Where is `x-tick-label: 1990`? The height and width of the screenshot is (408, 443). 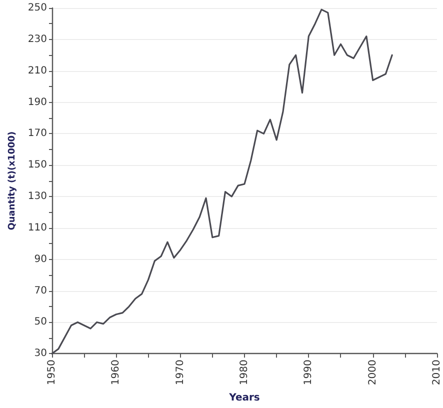 x-tick-label: 1990 is located at coordinates (308, 373).